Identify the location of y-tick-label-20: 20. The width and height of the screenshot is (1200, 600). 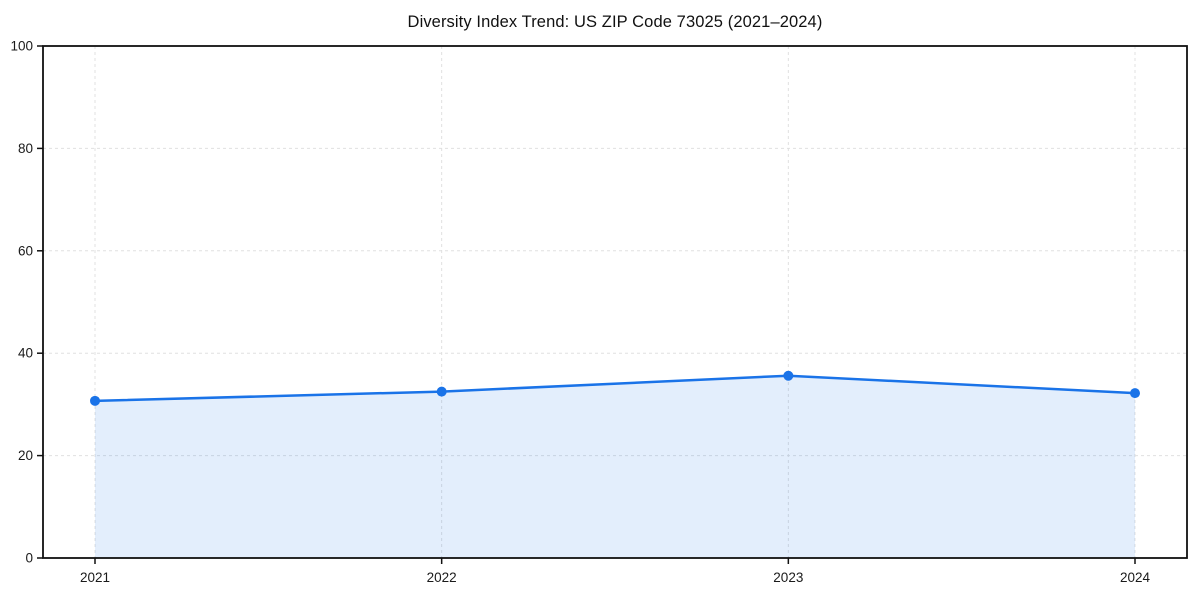
(25, 455).